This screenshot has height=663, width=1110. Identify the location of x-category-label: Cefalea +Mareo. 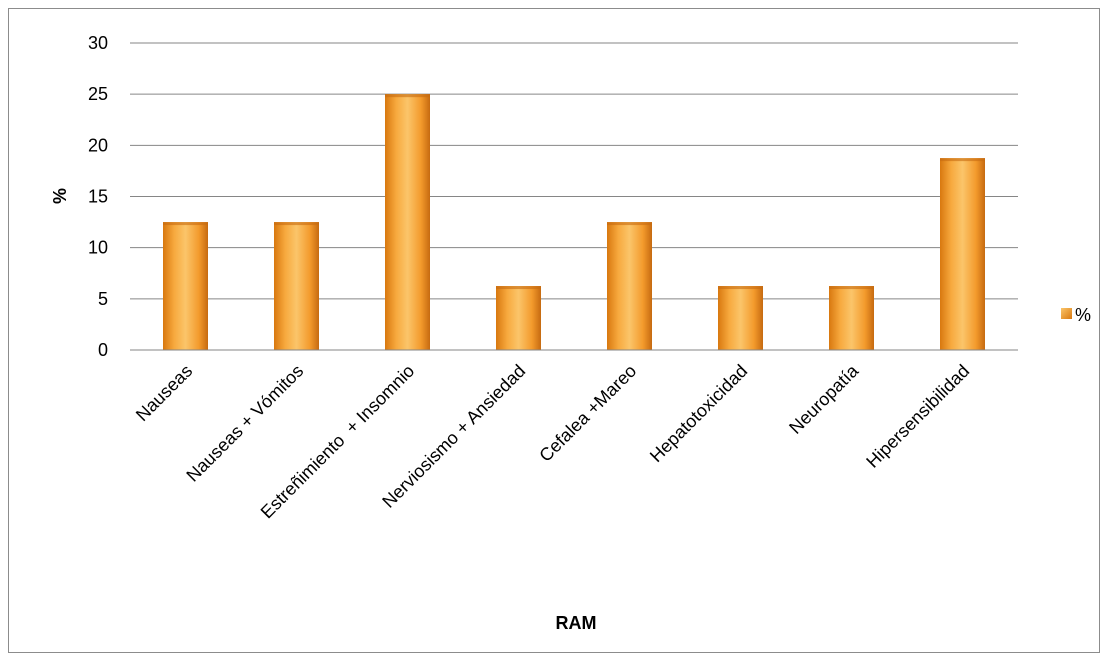
(587, 413).